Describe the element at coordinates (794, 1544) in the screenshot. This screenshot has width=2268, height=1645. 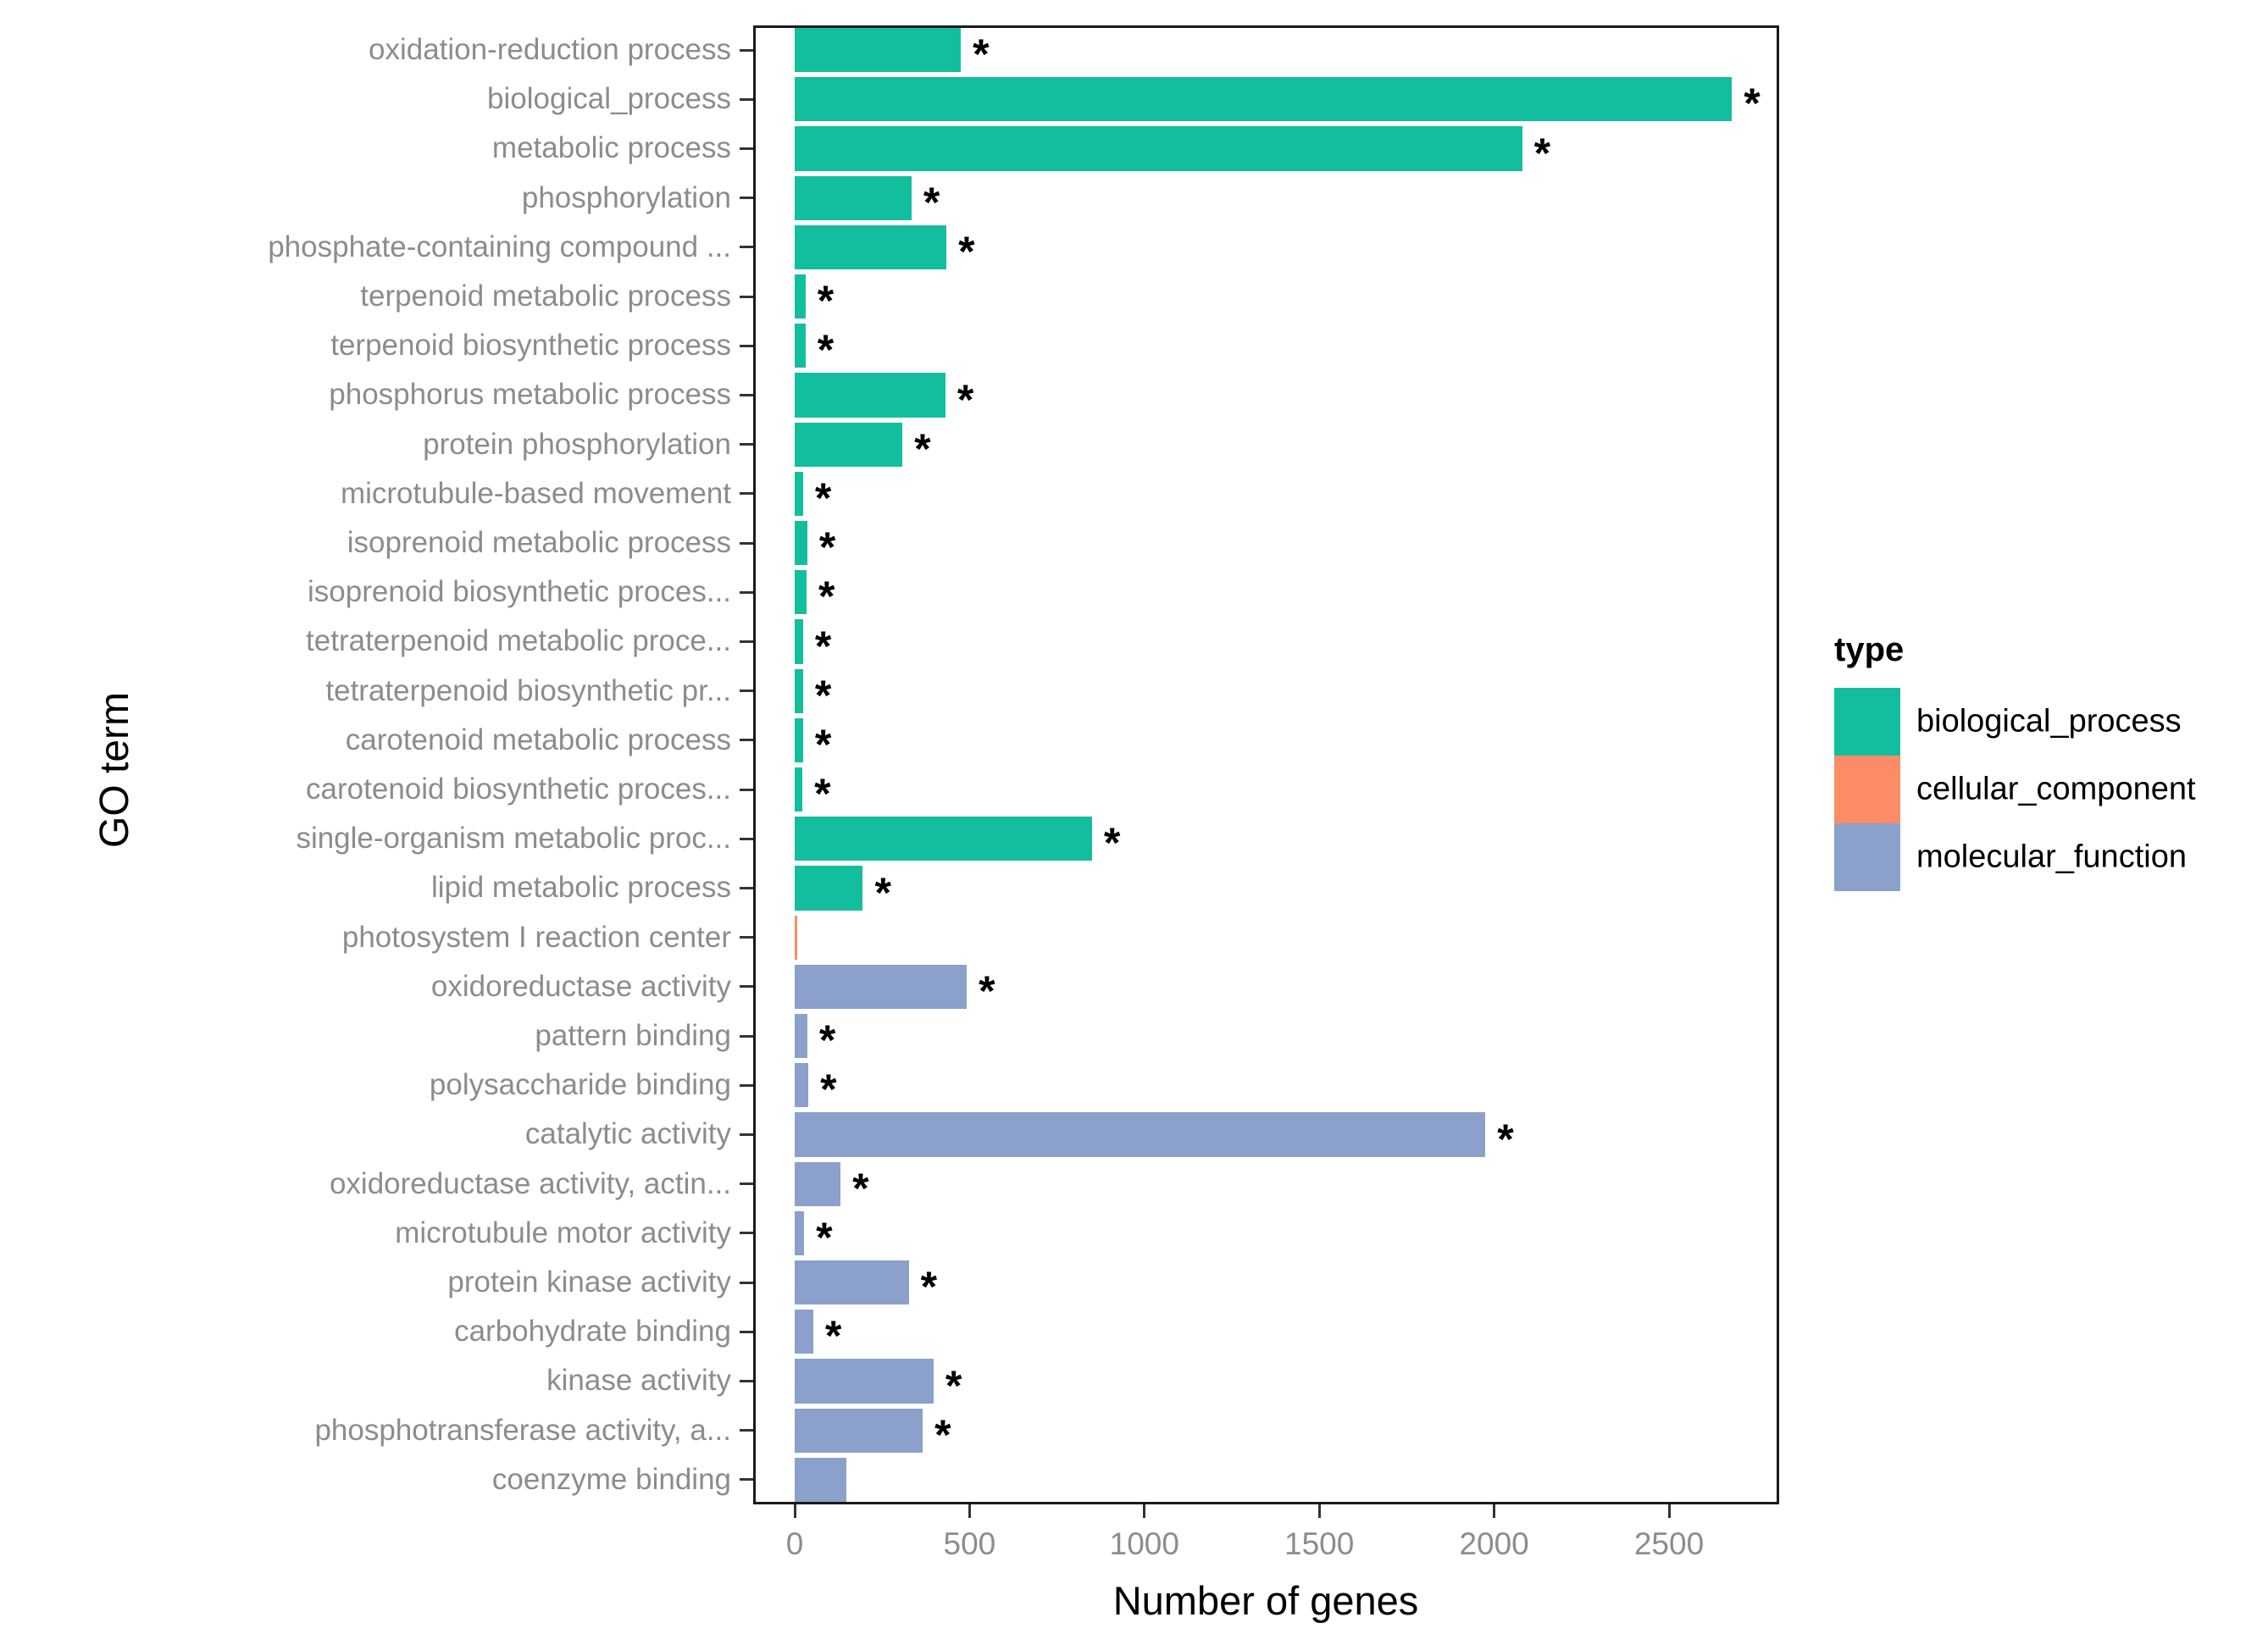
I see `x-tick-label: 0` at that location.